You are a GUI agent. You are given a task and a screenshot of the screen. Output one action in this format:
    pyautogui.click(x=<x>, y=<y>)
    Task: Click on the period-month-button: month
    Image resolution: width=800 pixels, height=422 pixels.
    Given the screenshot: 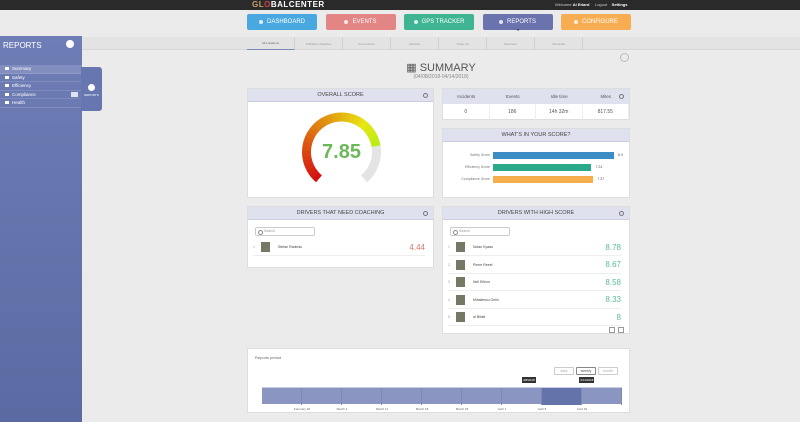 What is the action you would take?
    pyautogui.click(x=608, y=371)
    